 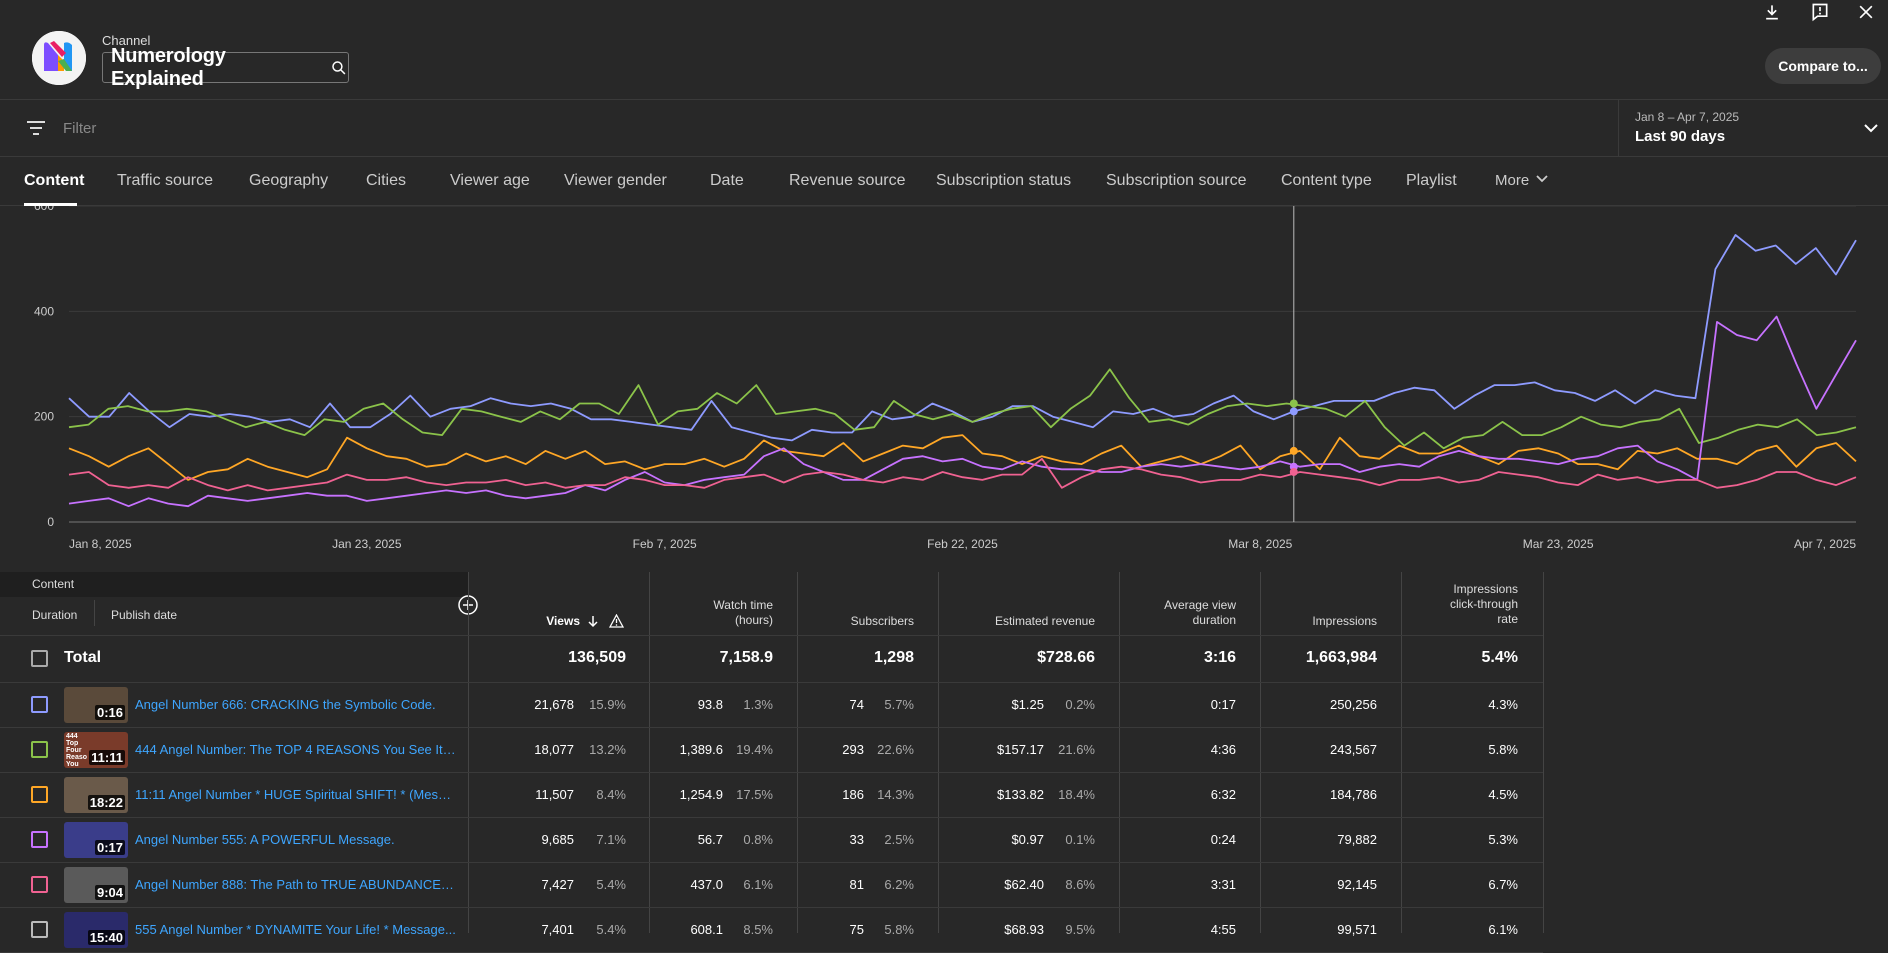 What do you see at coordinates (1326, 180) in the screenshot?
I see `tab-content-type: Content type` at bounding box center [1326, 180].